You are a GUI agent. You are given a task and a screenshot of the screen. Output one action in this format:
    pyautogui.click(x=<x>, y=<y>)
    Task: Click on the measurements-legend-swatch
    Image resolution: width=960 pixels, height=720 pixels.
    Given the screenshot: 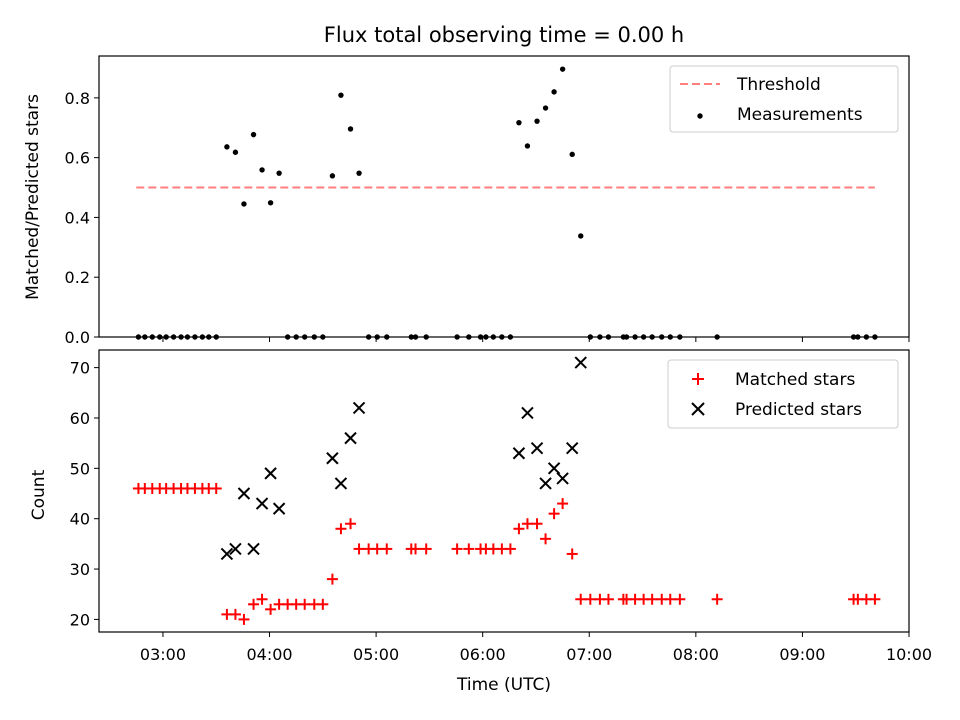 What is the action you would take?
    pyautogui.click(x=700, y=116)
    